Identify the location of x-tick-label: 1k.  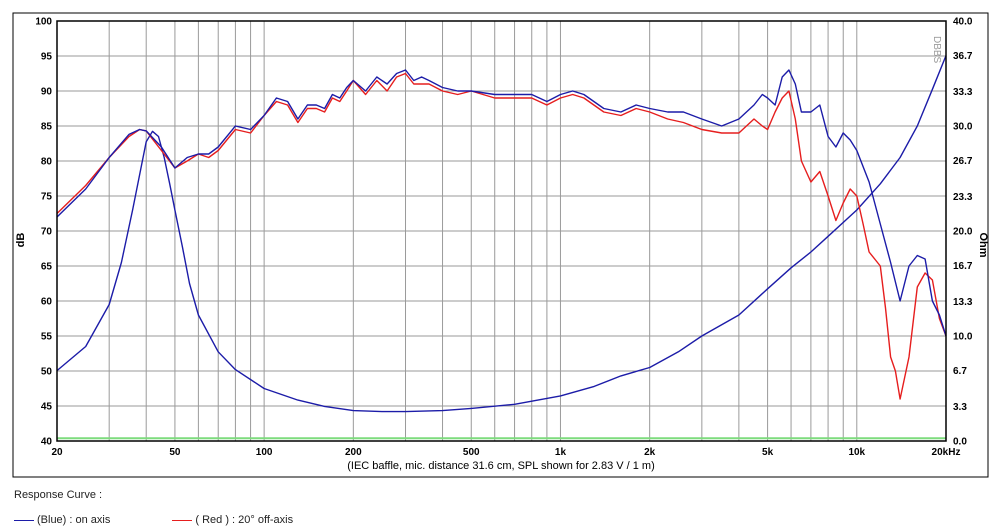
(561, 452).